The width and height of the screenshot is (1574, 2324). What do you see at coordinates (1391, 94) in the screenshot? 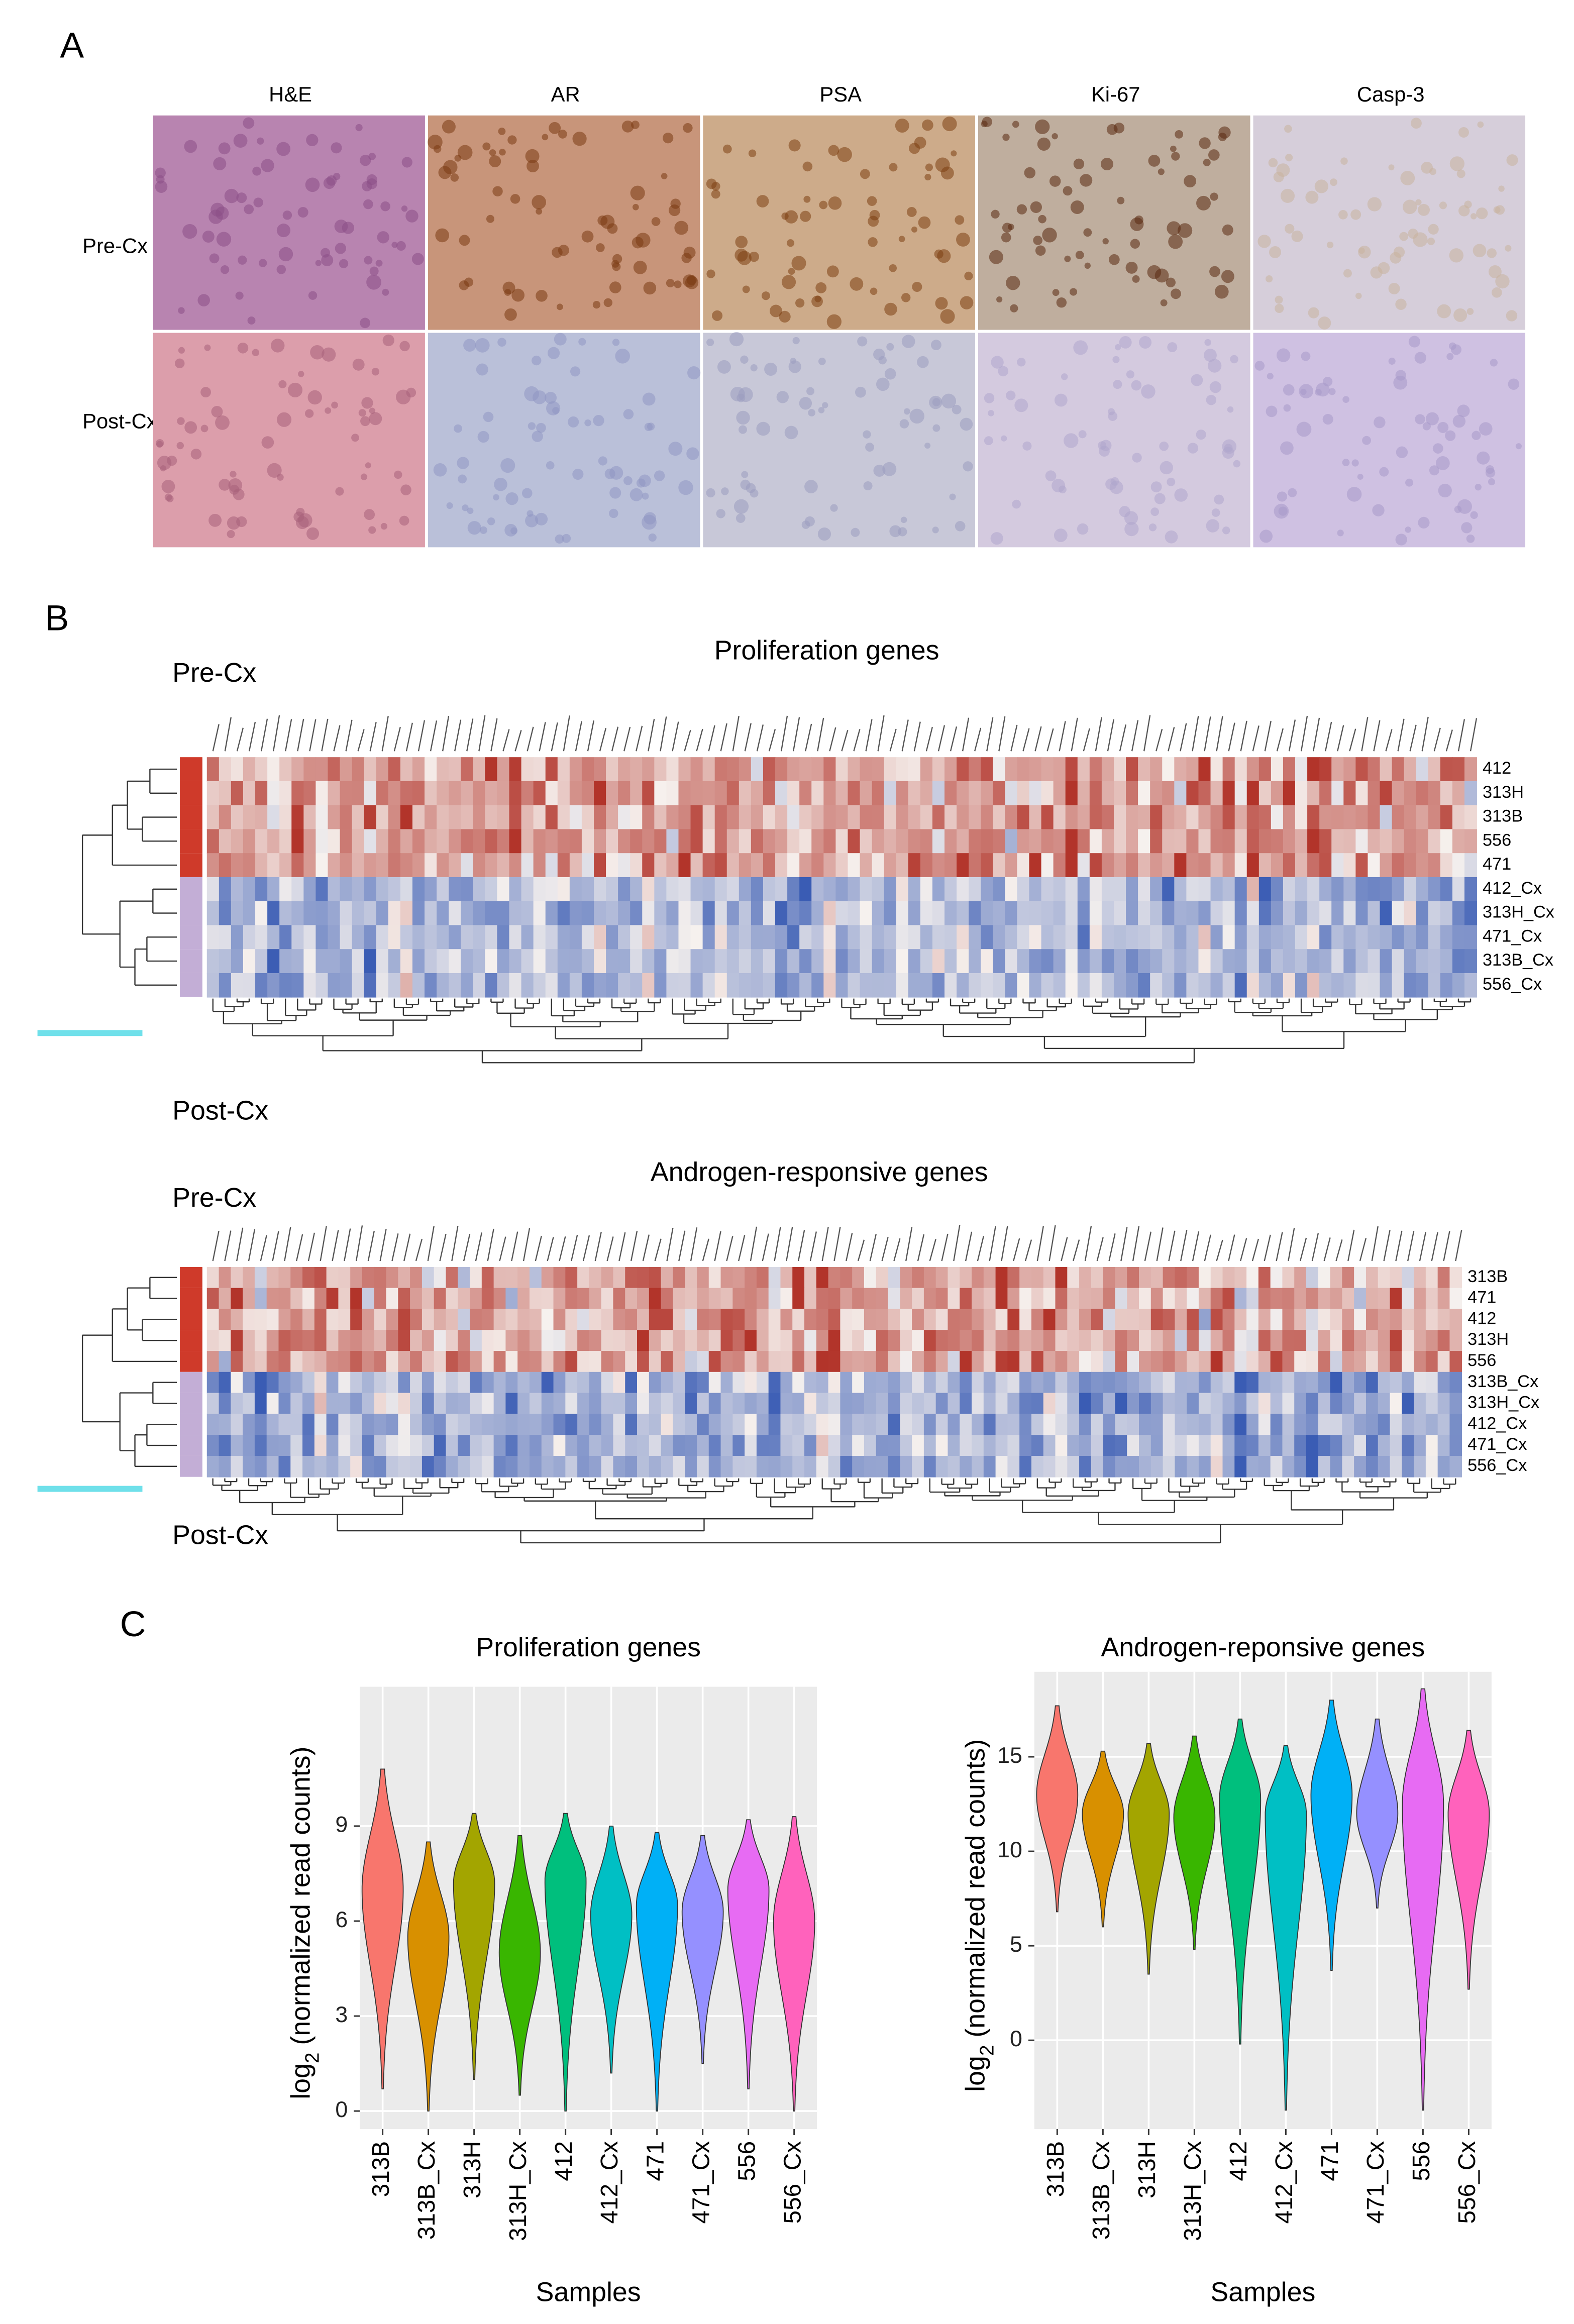
I see `column-header: Casp-3` at bounding box center [1391, 94].